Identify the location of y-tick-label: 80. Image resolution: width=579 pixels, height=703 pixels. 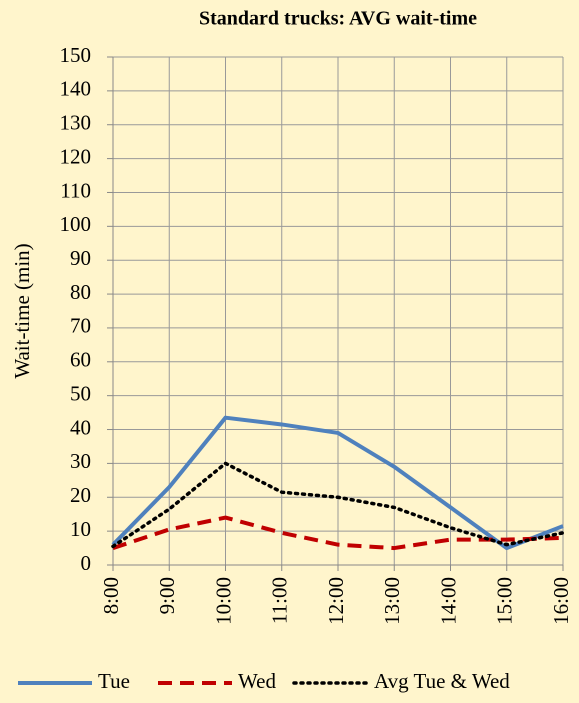
(80, 292).